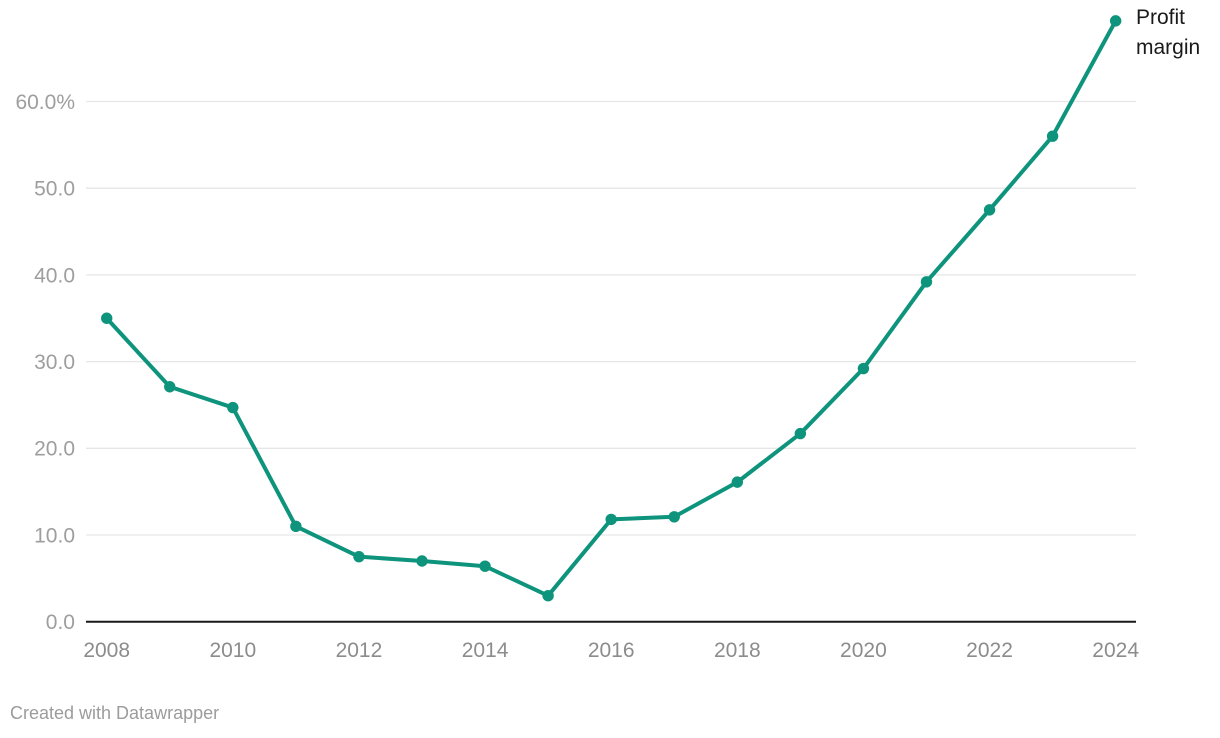 This screenshot has height=738, width=1220. Describe the element at coordinates (359, 556) in the screenshot. I see `data-point-2012` at that location.